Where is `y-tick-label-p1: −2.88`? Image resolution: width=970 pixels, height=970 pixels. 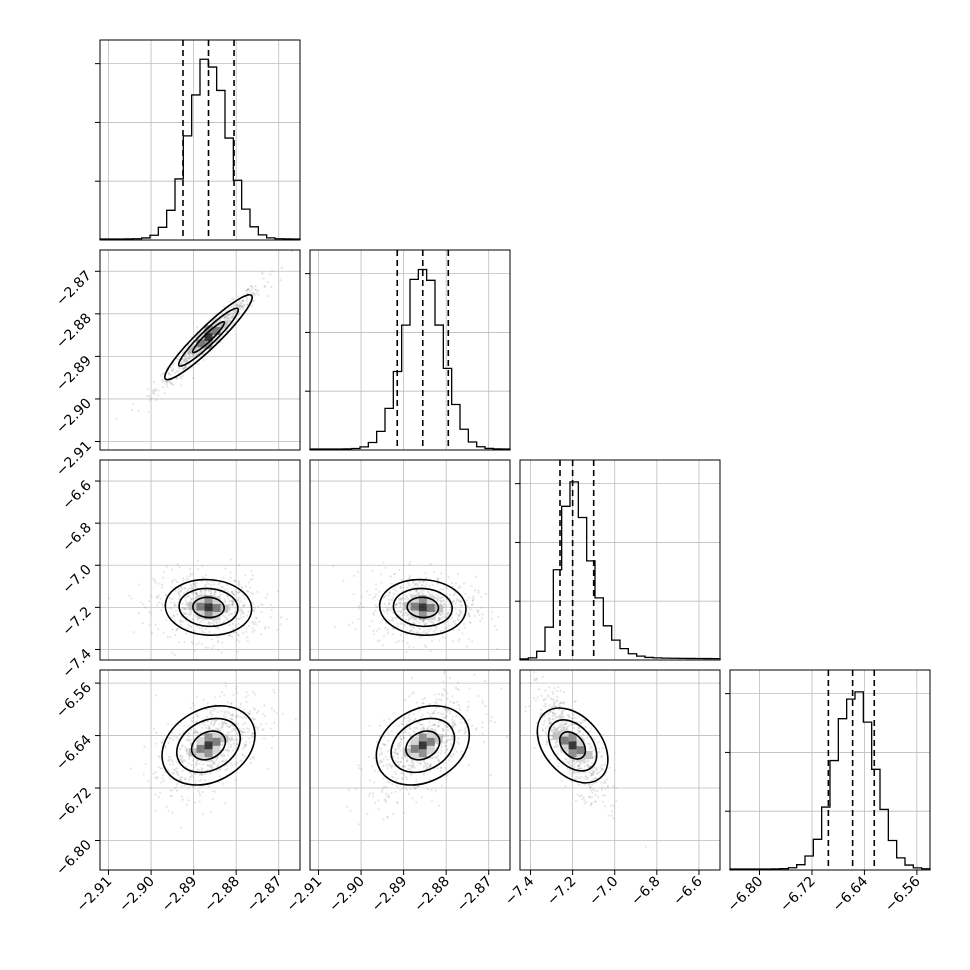 y-tick-label-p1: −2.88 is located at coordinates (74, 331).